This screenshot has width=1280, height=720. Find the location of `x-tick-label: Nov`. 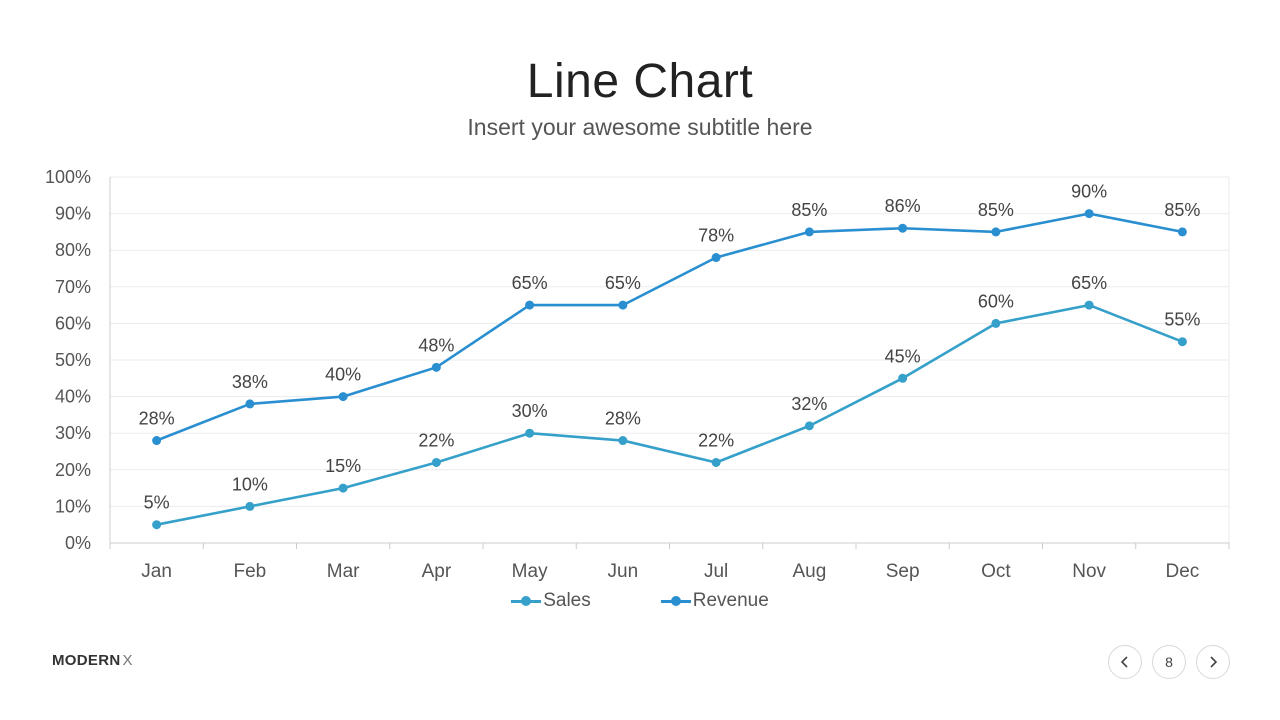

x-tick-label: Nov is located at coordinates (1089, 571).